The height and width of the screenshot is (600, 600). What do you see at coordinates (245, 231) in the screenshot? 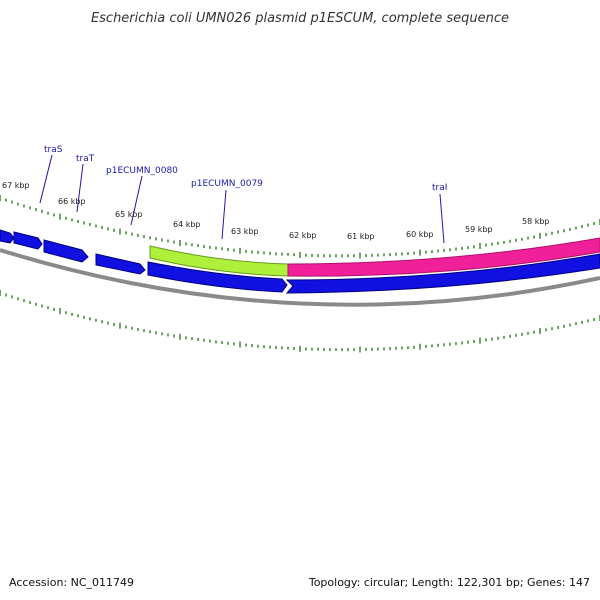
I see `tick-label: 63 kbp` at bounding box center [245, 231].